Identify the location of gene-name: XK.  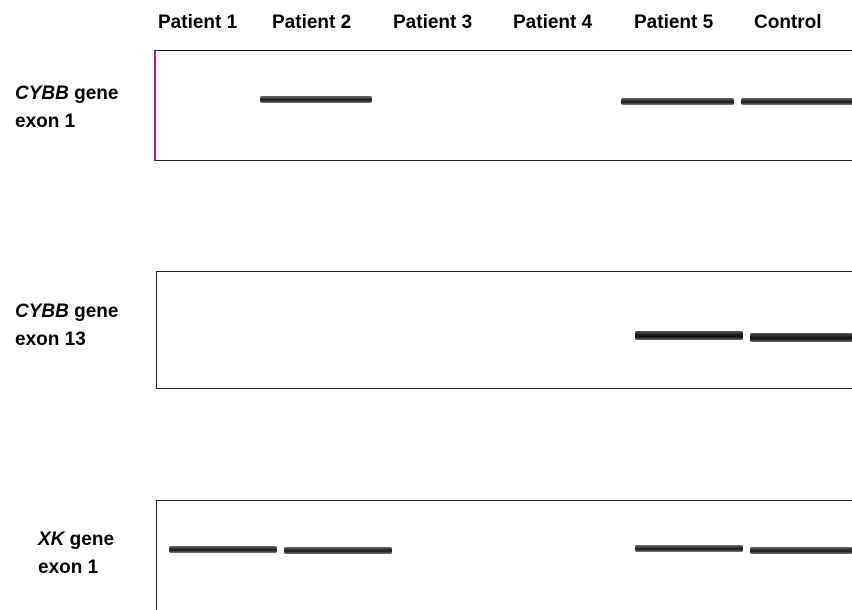
(51, 539).